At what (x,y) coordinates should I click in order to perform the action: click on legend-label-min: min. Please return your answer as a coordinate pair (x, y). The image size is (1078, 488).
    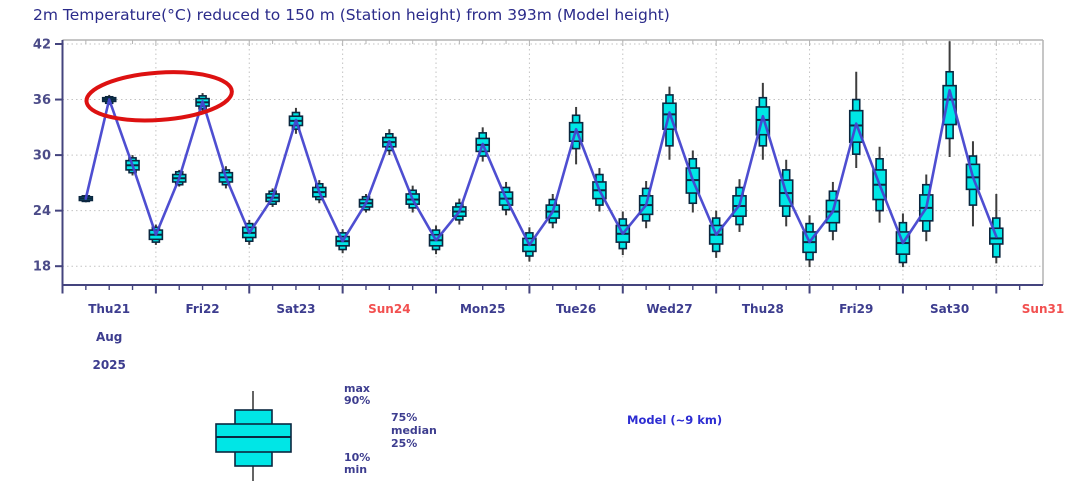
    Looking at the image, I should click on (355, 469).